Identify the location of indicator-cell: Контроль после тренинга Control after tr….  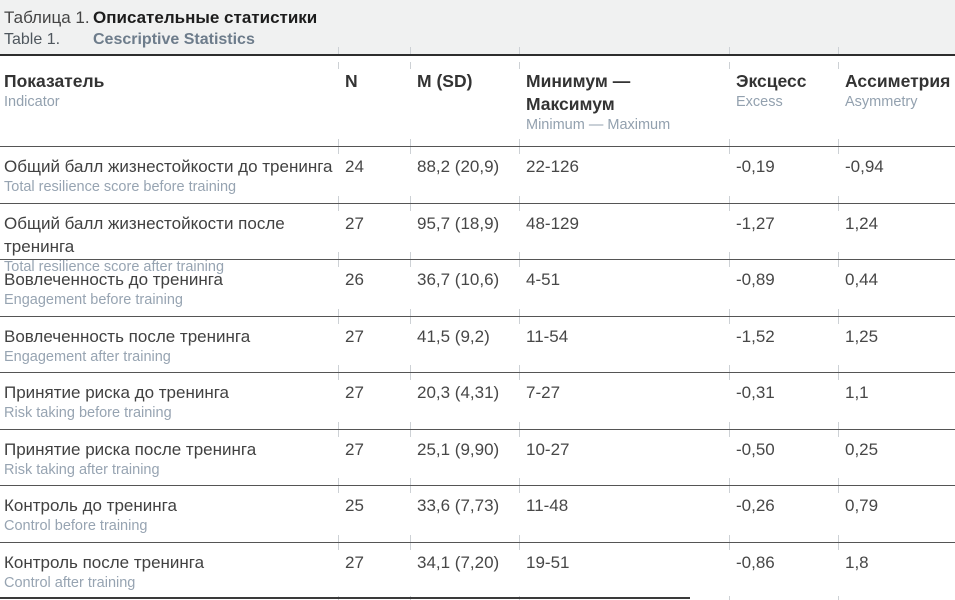
(169, 575).